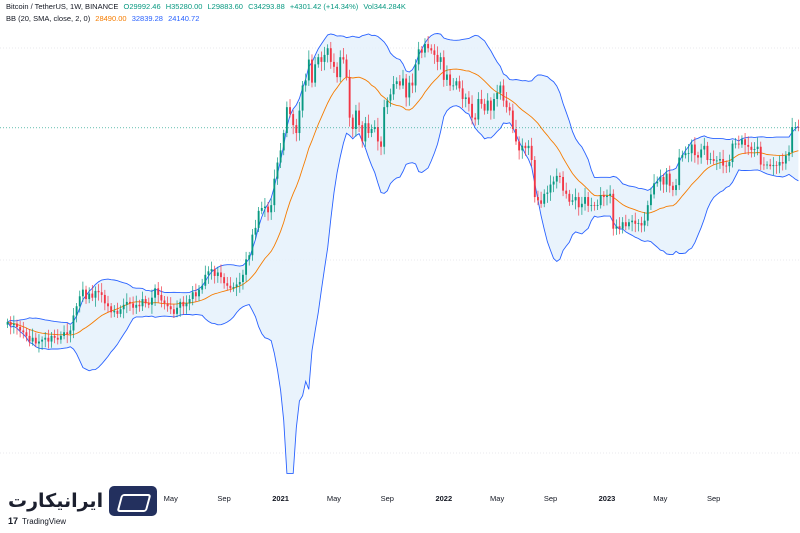 Image resolution: width=800 pixels, height=533 pixels. I want to click on legend-open: O29992.46, so click(142, 6).